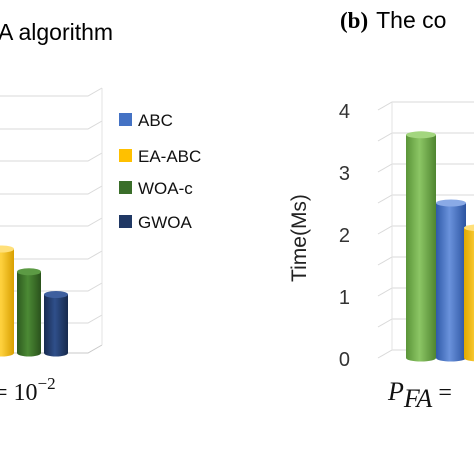 This screenshot has width=474, height=474. What do you see at coordinates (169, 156) in the screenshot?
I see `legend-label-ea-abc: EA-ABC` at bounding box center [169, 156].